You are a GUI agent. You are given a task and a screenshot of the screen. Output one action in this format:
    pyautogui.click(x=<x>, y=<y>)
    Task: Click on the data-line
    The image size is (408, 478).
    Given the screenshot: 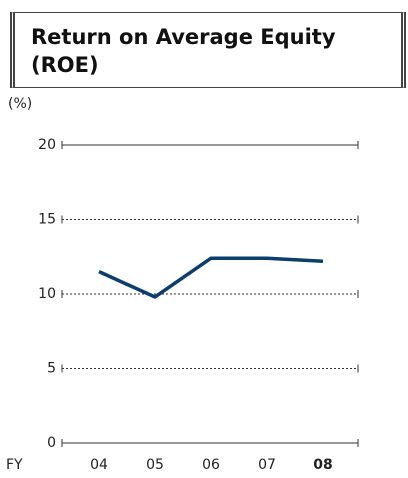 What is the action you would take?
    pyautogui.click(x=211, y=277)
    